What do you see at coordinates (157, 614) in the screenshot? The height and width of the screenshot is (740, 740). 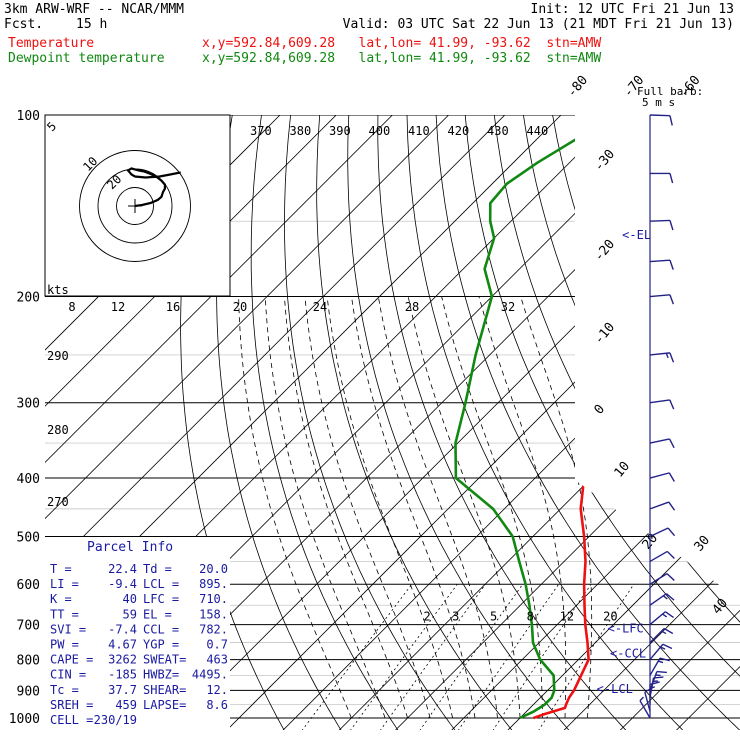 I see `parcel-field-label: EL =` at bounding box center [157, 614].